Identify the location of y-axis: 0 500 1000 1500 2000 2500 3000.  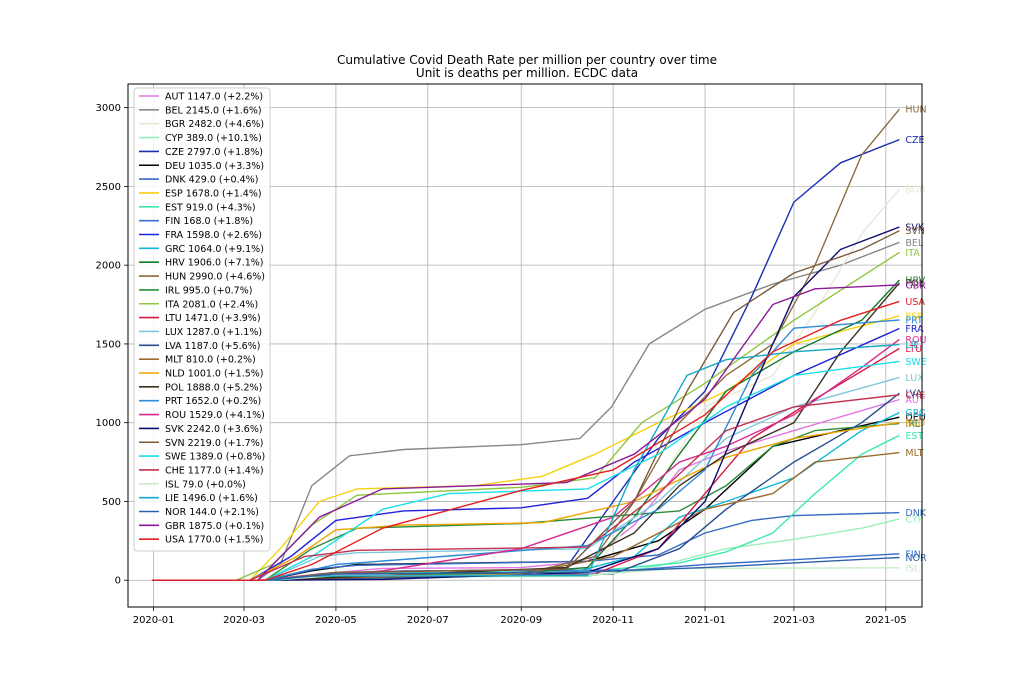
(112, 345).